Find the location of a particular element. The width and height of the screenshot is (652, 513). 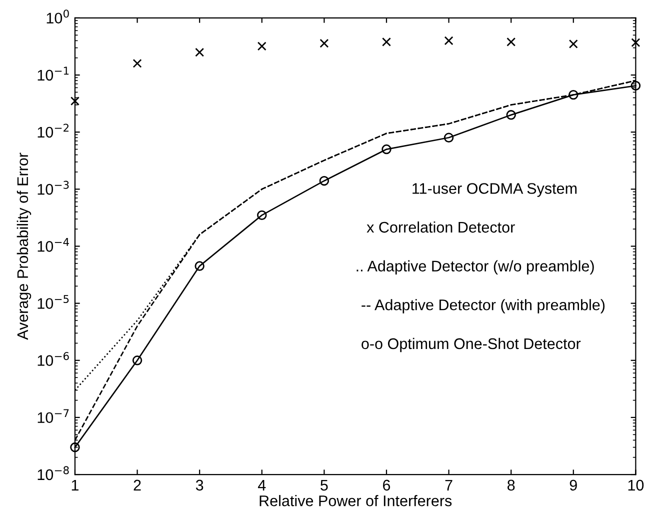

x-tick-label: 4 is located at coordinates (262, 485).